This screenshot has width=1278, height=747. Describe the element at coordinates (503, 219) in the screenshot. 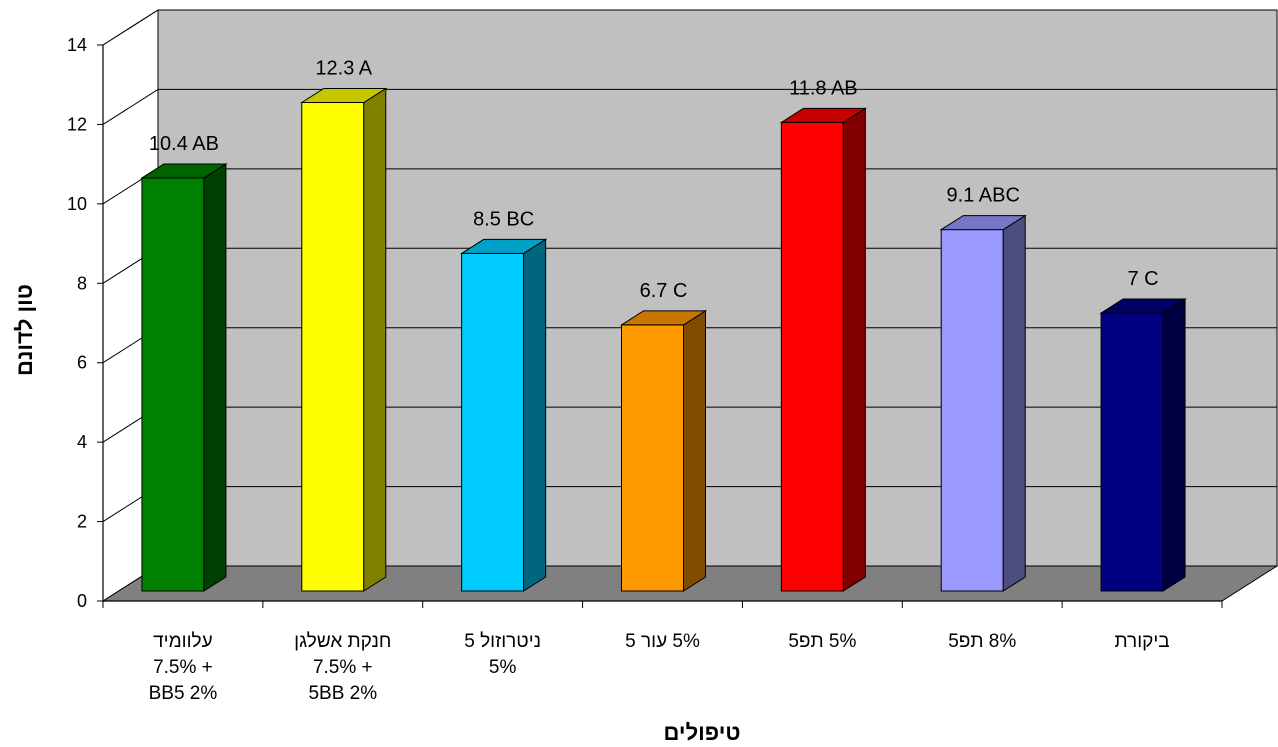

I see `data-label: 8.5 BC` at that location.